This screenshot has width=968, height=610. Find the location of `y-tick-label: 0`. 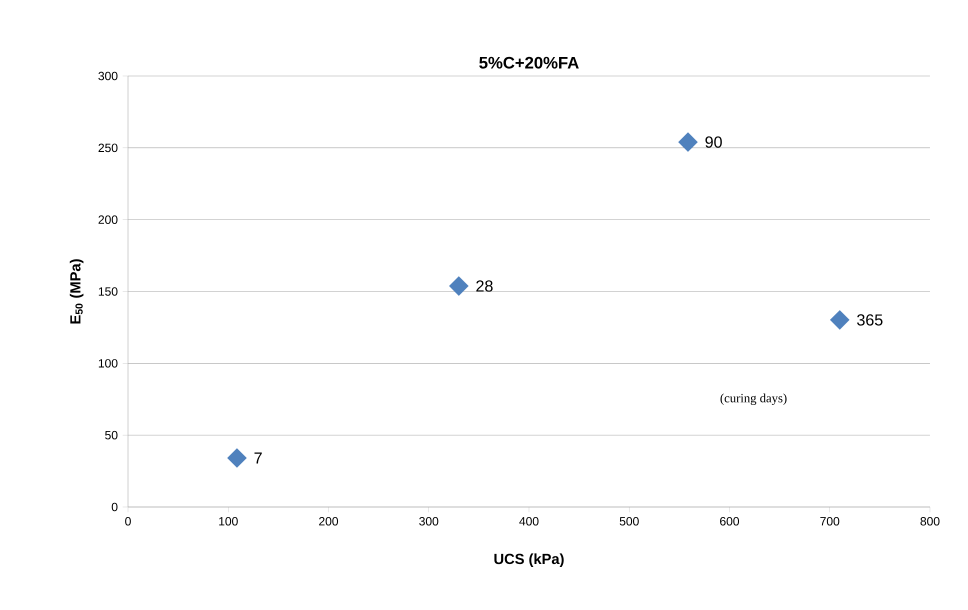

y-tick-label: 0 is located at coordinates (115, 507).